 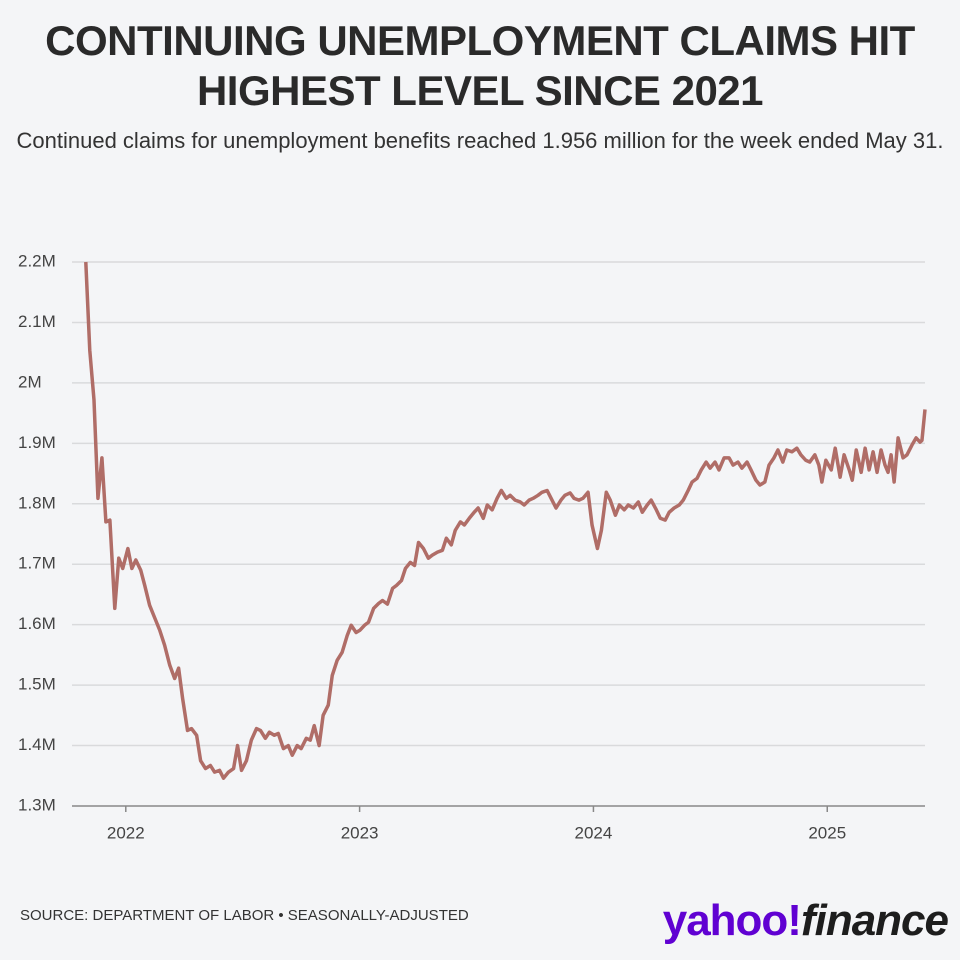 What do you see at coordinates (37, 744) in the screenshot?
I see `y-tick-label: 1.4M` at bounding box center [37, 744].